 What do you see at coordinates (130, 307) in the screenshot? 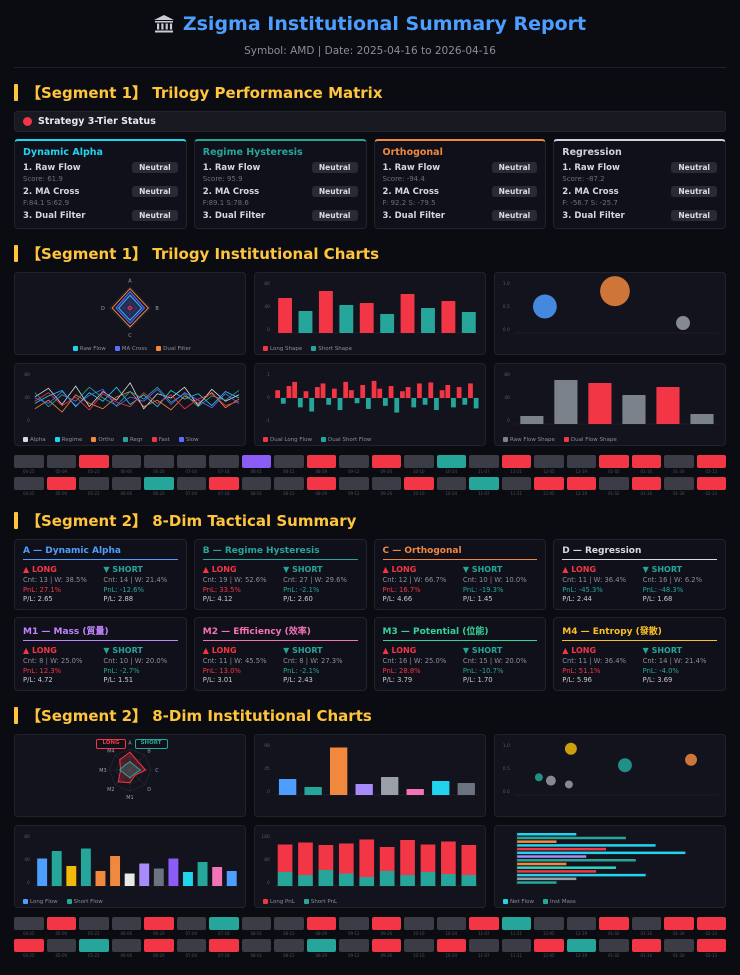
I see `chart-canvas-trilogy-radar: A B C D` at bounding box center [130, 307].